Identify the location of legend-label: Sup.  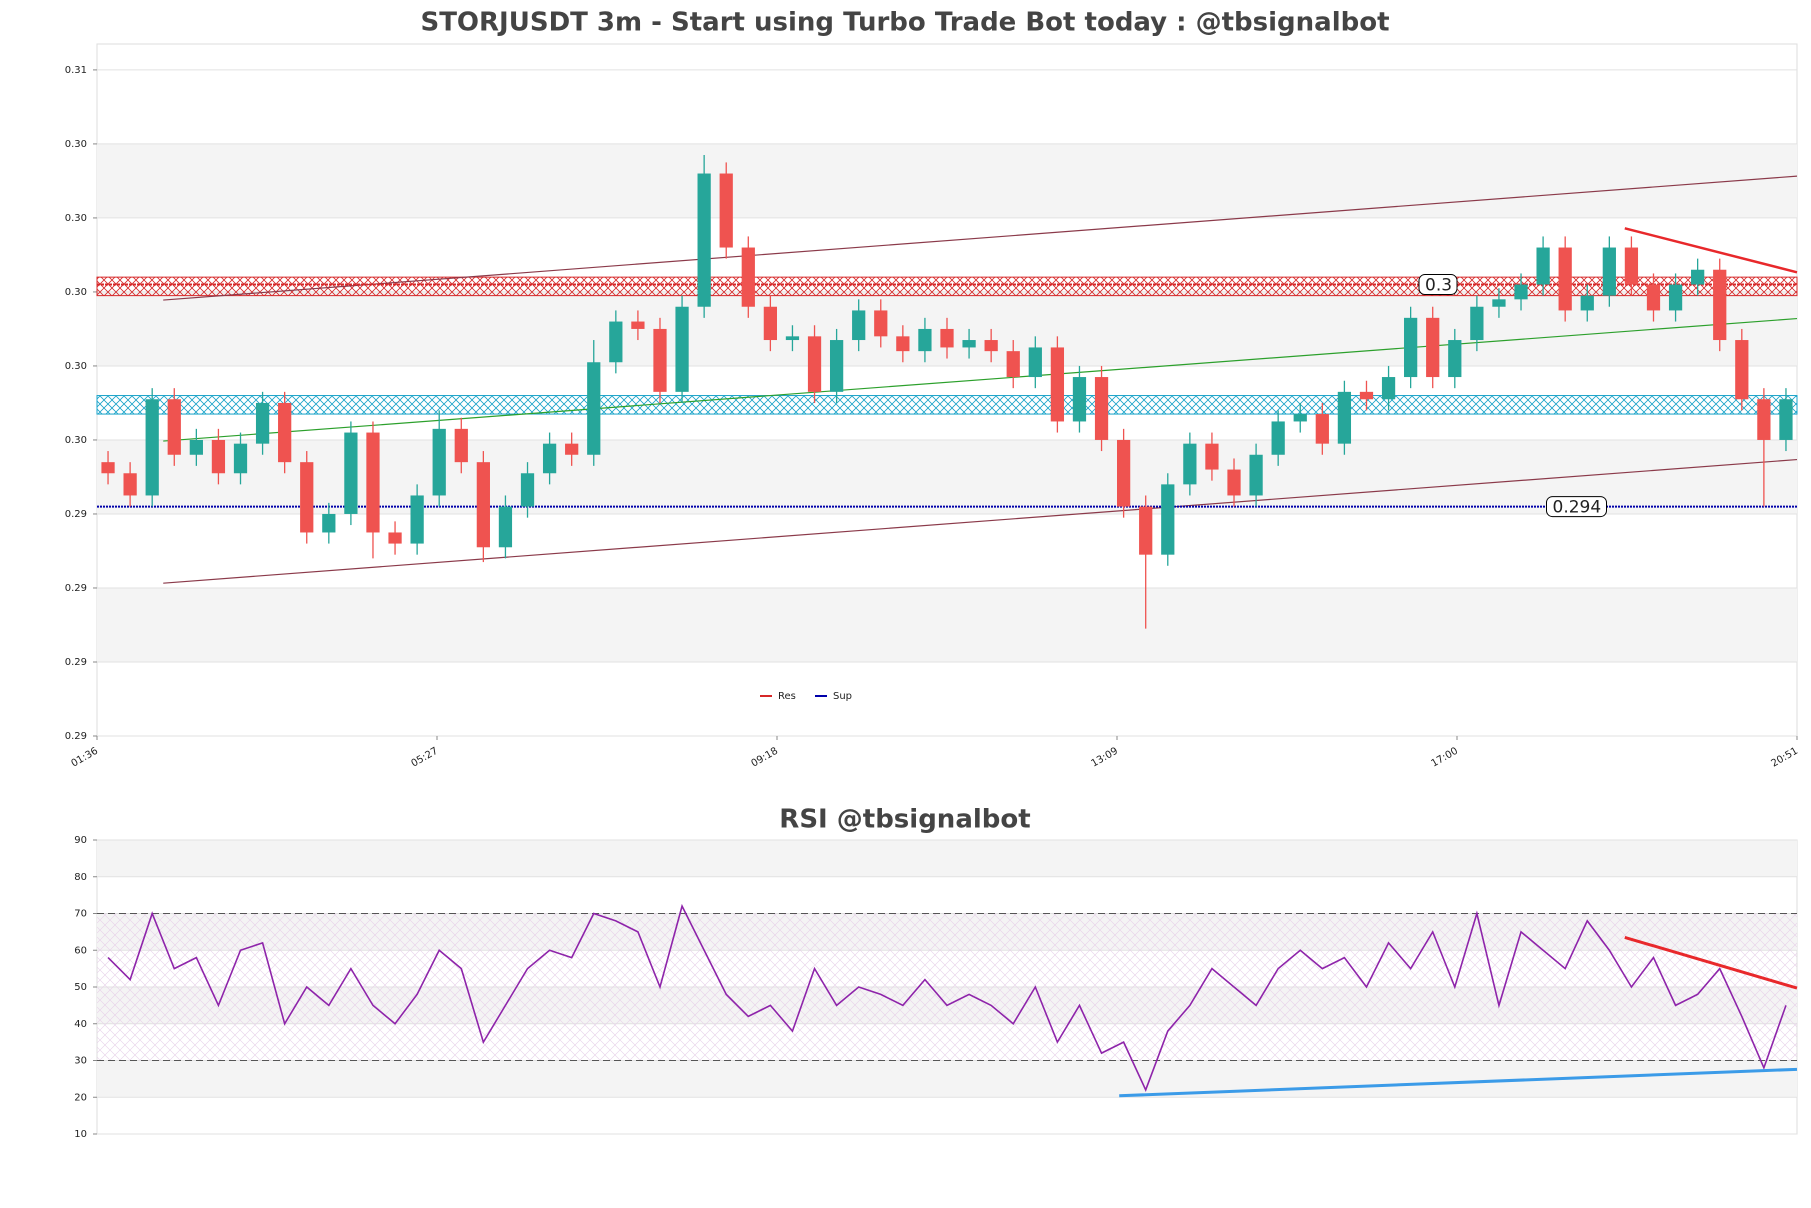
(842, 696).